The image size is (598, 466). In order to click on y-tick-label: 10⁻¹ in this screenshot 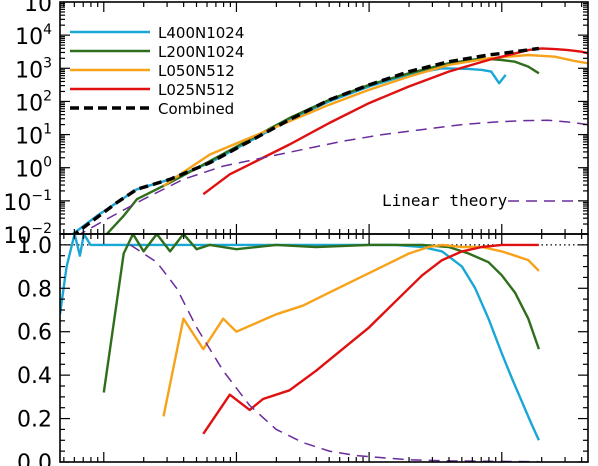, I will do `click(27, 202)`.